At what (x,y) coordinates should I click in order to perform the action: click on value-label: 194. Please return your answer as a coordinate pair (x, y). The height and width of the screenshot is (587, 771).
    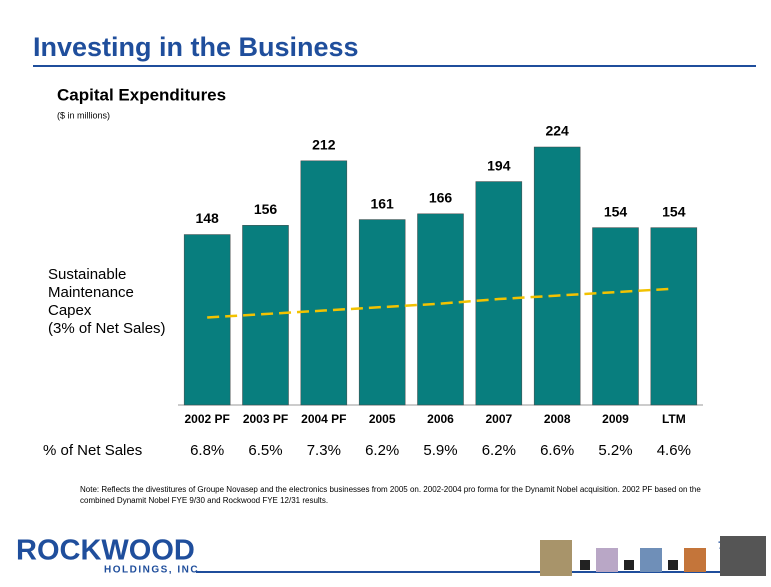
    Looking at the image, I should click on (499, 165).